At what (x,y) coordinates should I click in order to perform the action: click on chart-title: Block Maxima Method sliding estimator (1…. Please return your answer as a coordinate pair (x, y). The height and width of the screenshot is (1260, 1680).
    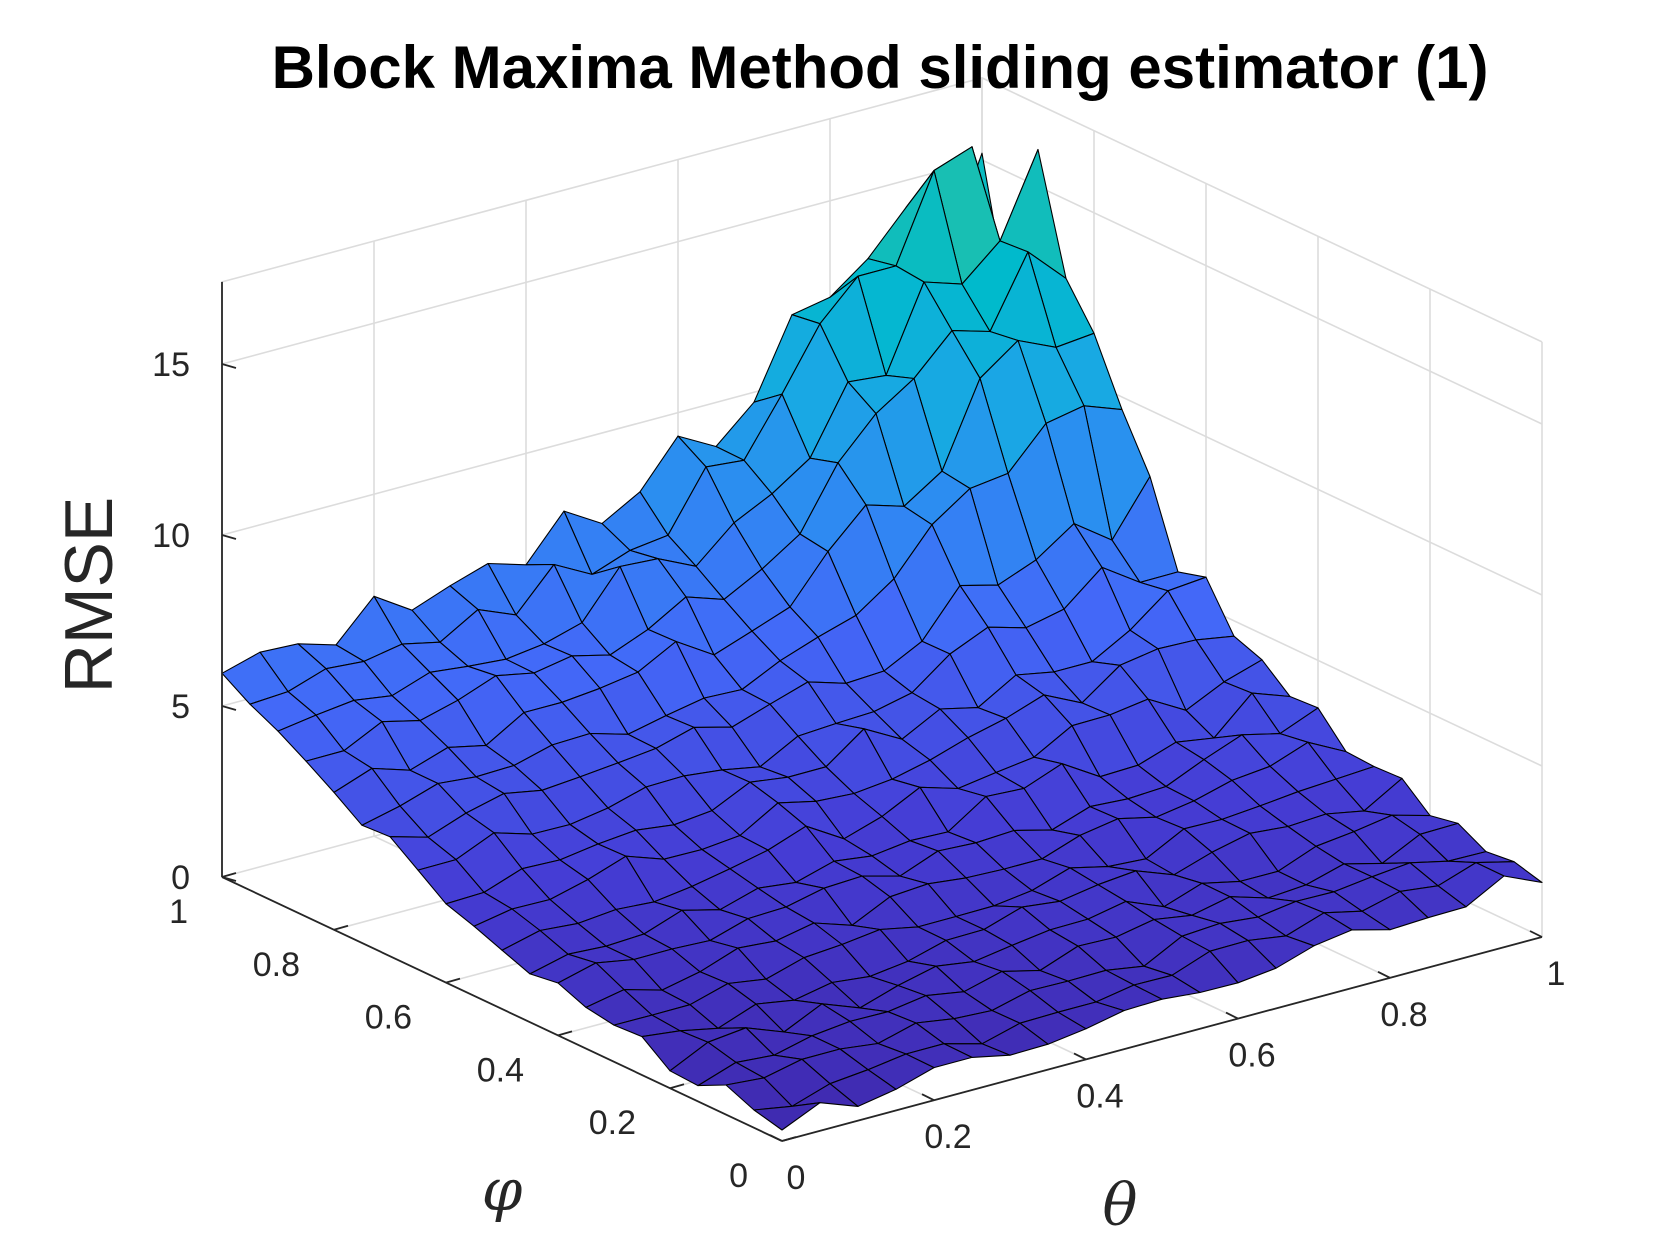
    Looking at the image, I should click on (880, 67).